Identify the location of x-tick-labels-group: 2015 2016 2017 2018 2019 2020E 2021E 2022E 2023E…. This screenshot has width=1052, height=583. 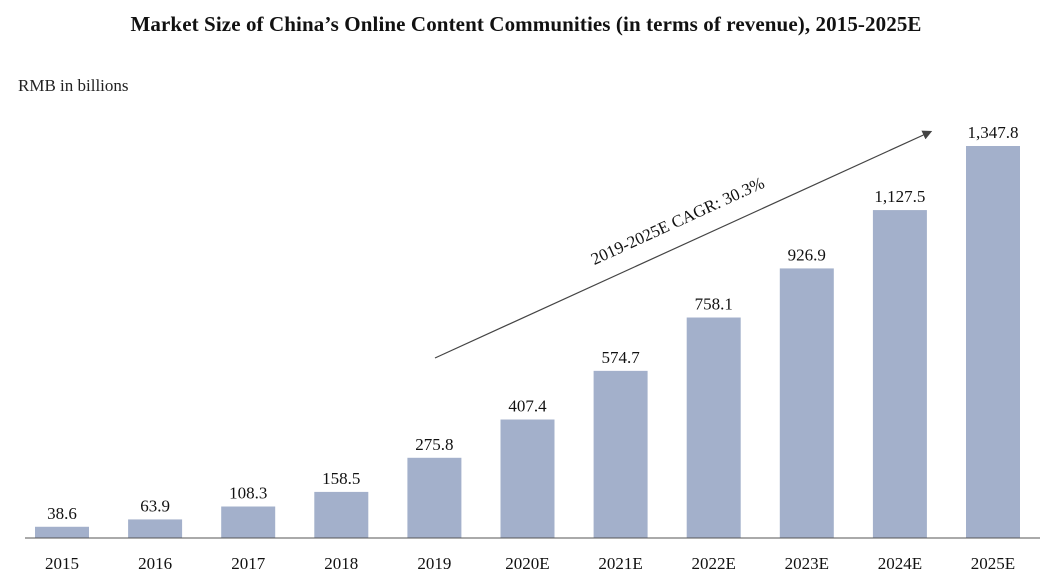
(530, 563).